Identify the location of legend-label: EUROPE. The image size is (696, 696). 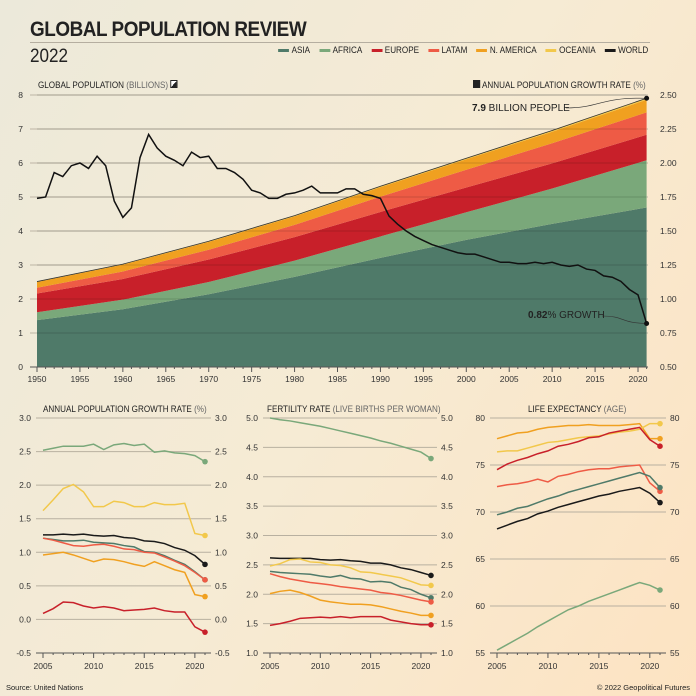
(401, 50).